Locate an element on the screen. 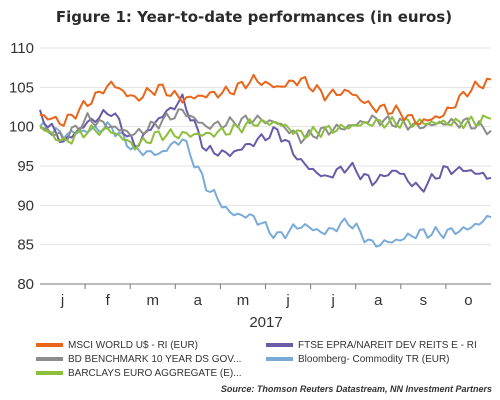 This screenshot has height=400, width=500. y-tick-label: 80 is located at coordinates (25, 284).